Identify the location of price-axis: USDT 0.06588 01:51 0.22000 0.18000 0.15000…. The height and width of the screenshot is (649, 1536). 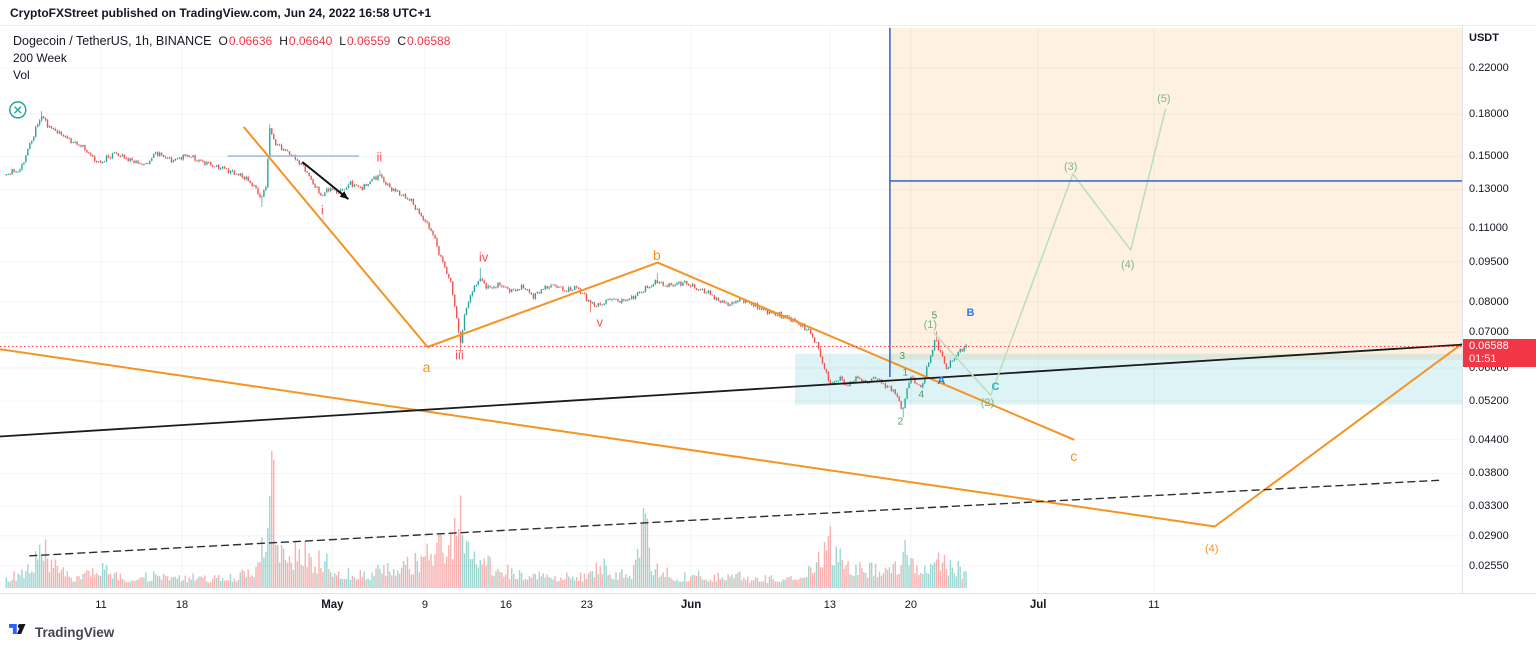
(1499, 296).